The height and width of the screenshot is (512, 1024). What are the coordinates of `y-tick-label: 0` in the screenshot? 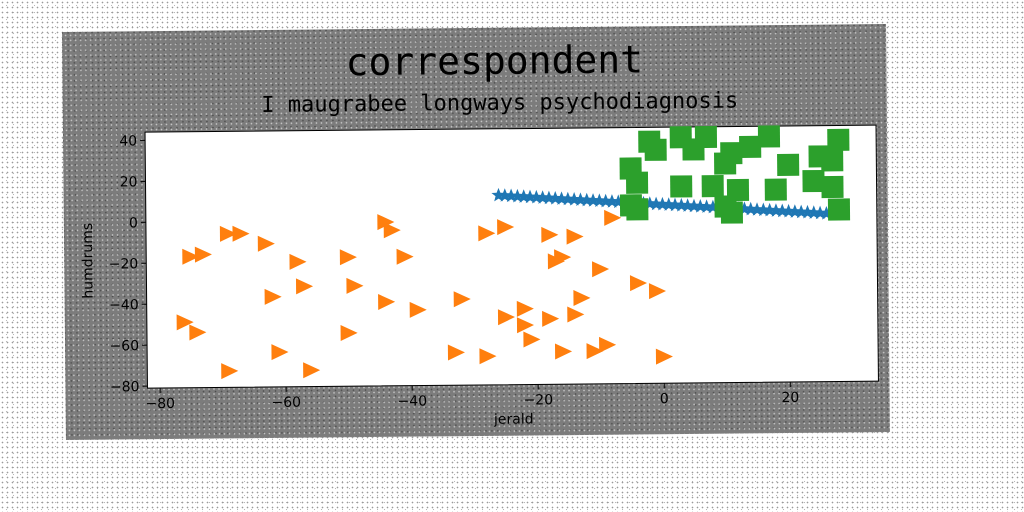 It's located at (133, 223).